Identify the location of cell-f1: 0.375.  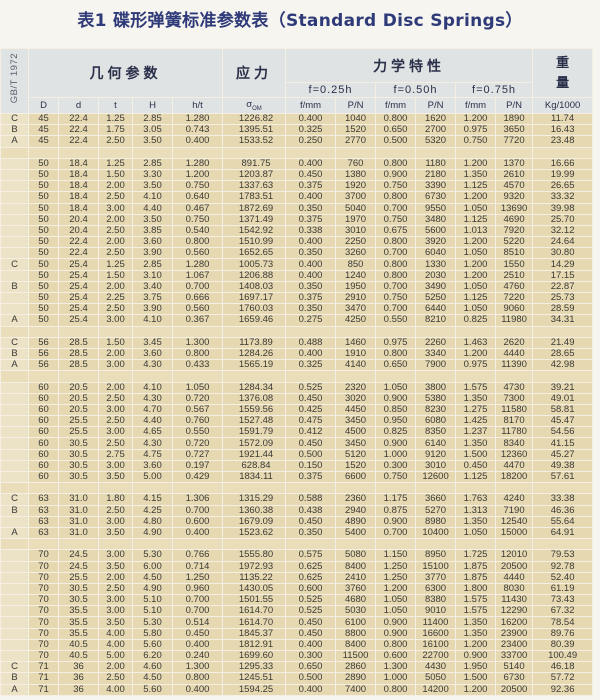
(311, 219).